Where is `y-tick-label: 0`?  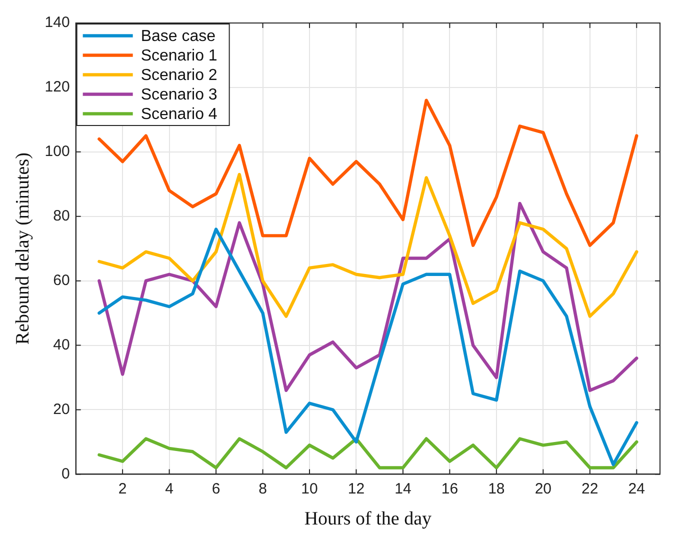
y-tick-label: 0 is located at coordinates (65, 473).